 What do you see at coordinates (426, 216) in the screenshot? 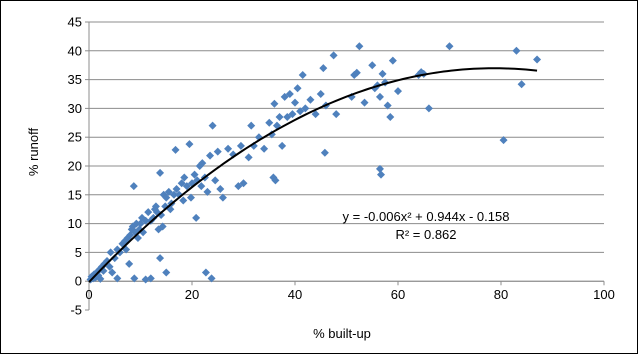
I see `trendline-equation: y = -0.006x² + 0.944x - 0.158` at bounding box center [426, 216].